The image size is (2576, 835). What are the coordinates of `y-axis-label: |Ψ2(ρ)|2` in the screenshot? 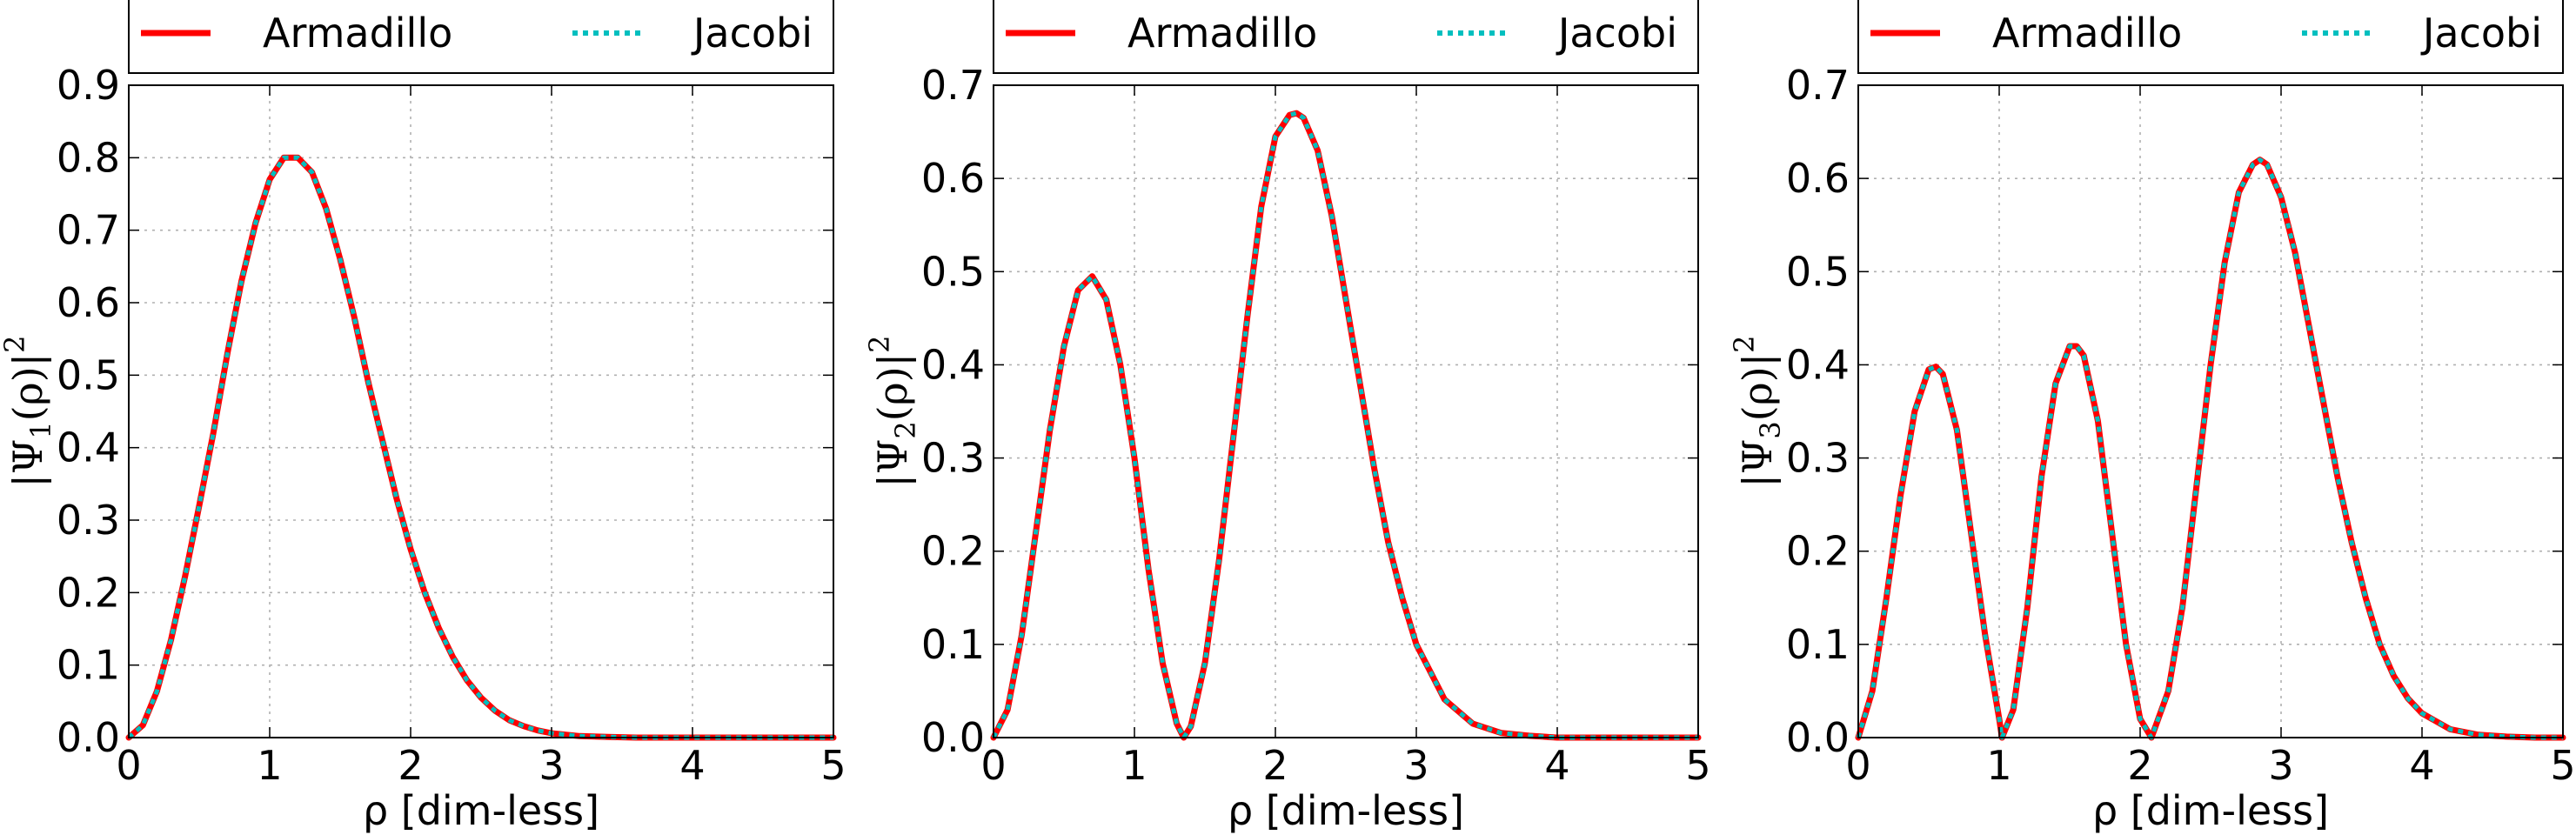 It's located at (892, 412).